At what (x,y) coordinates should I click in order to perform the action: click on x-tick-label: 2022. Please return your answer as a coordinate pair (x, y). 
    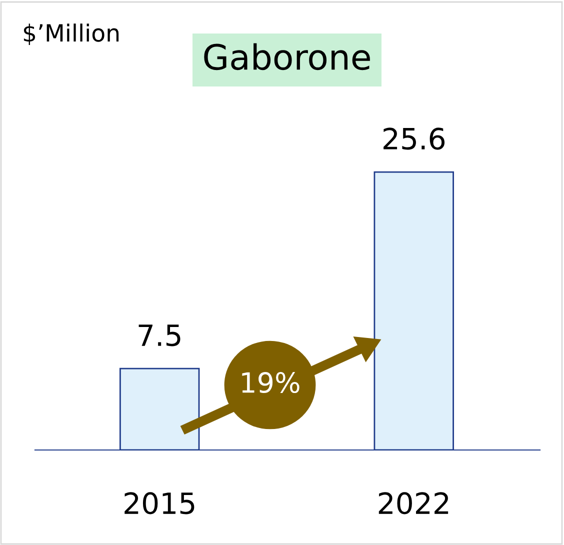
    Looking at the image, I should click on (413, 503).